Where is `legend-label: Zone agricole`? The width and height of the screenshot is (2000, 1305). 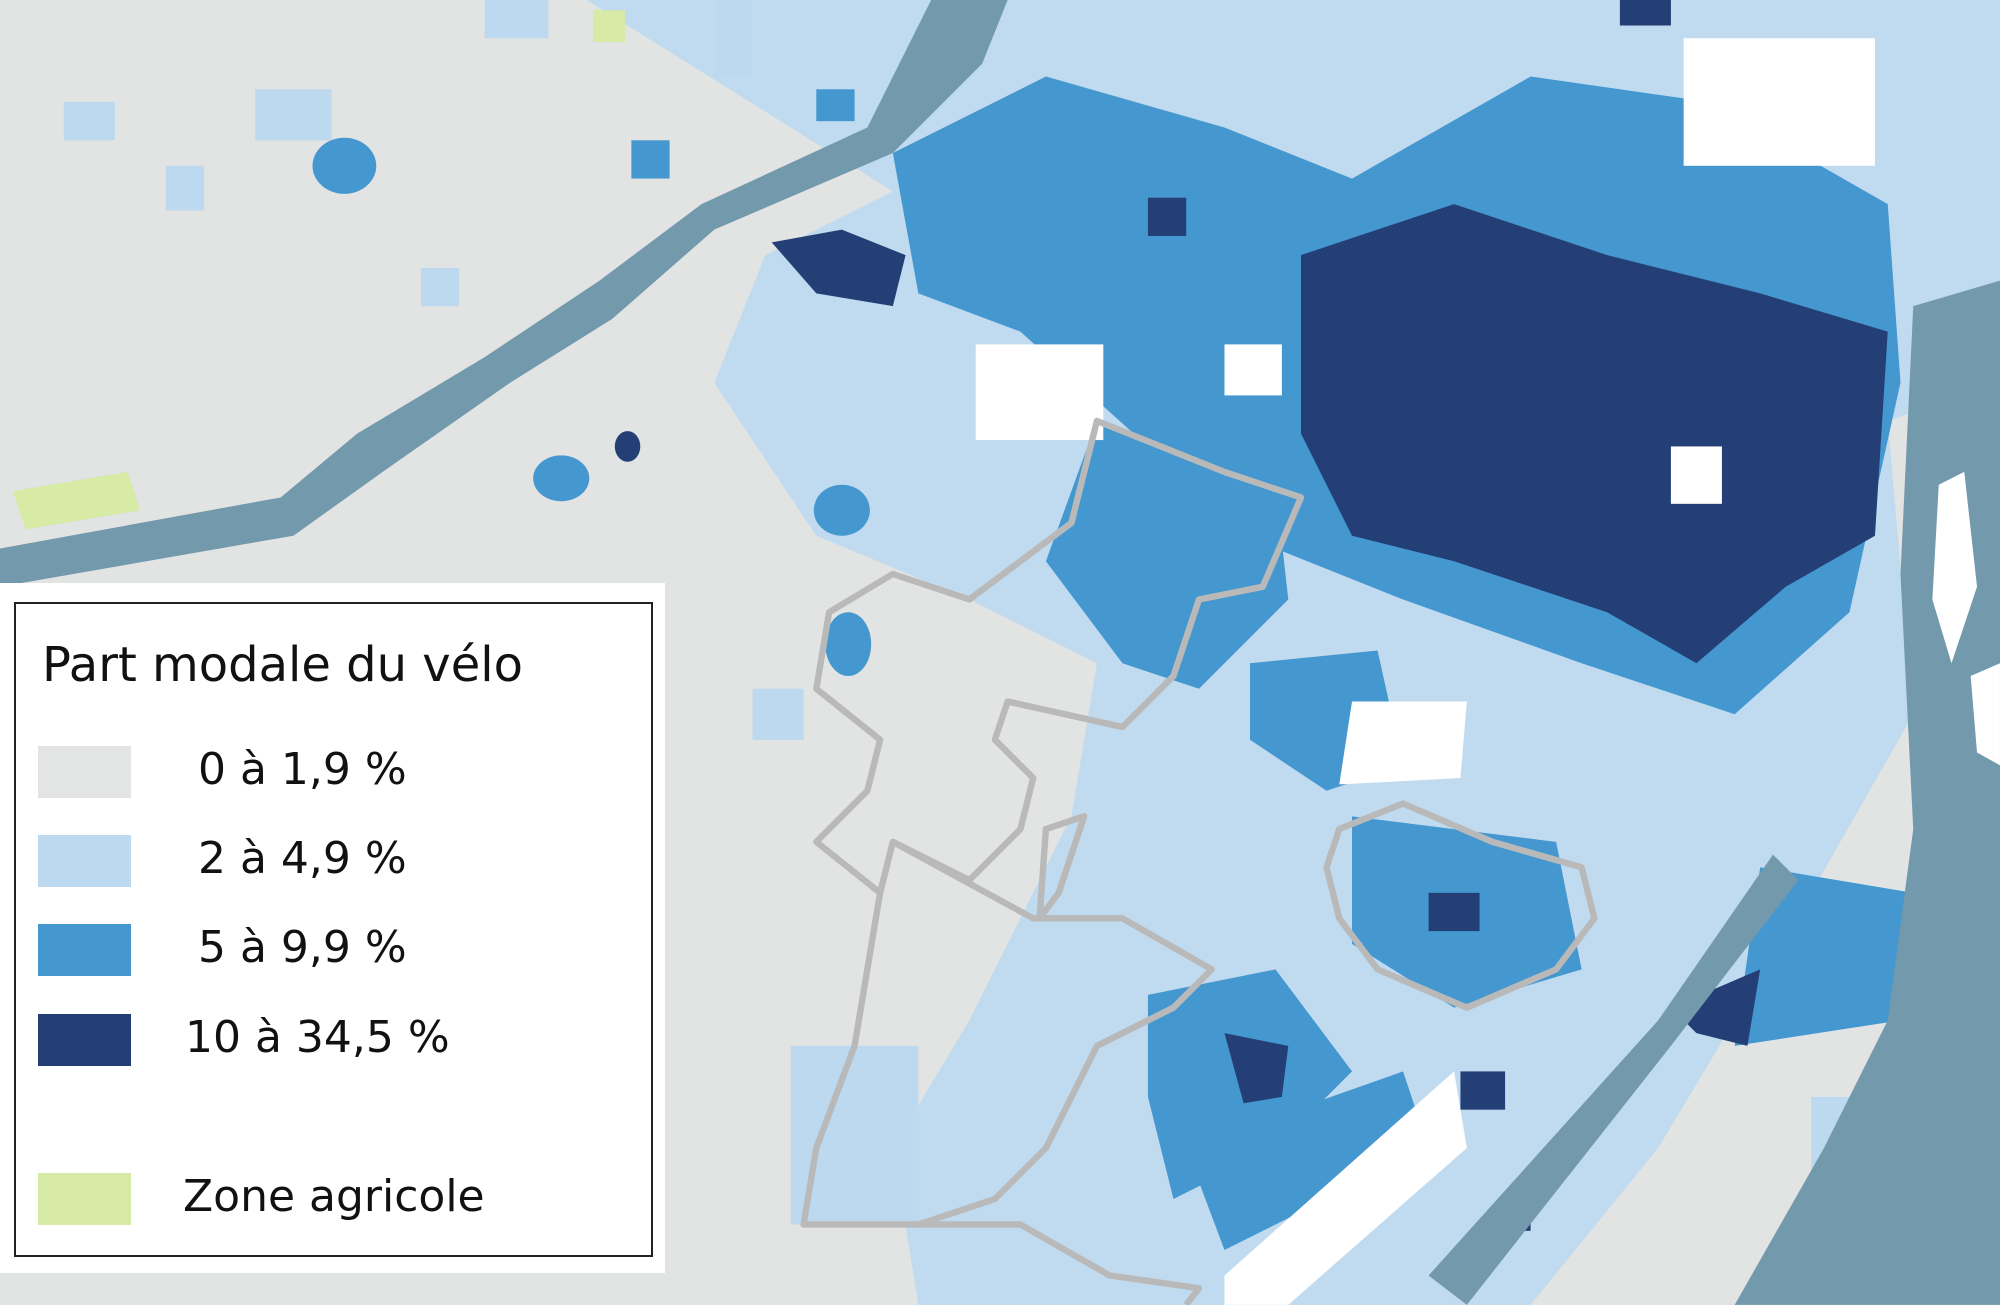 legend-label: Zone agricole is located at coordinates (334, 1196).